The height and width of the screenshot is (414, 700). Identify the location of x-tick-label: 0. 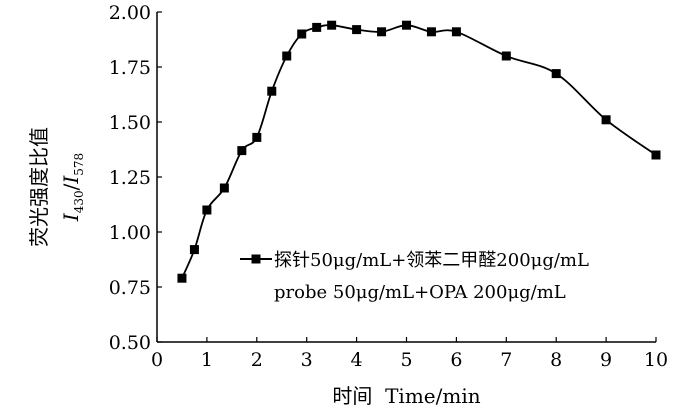
(157, 360).